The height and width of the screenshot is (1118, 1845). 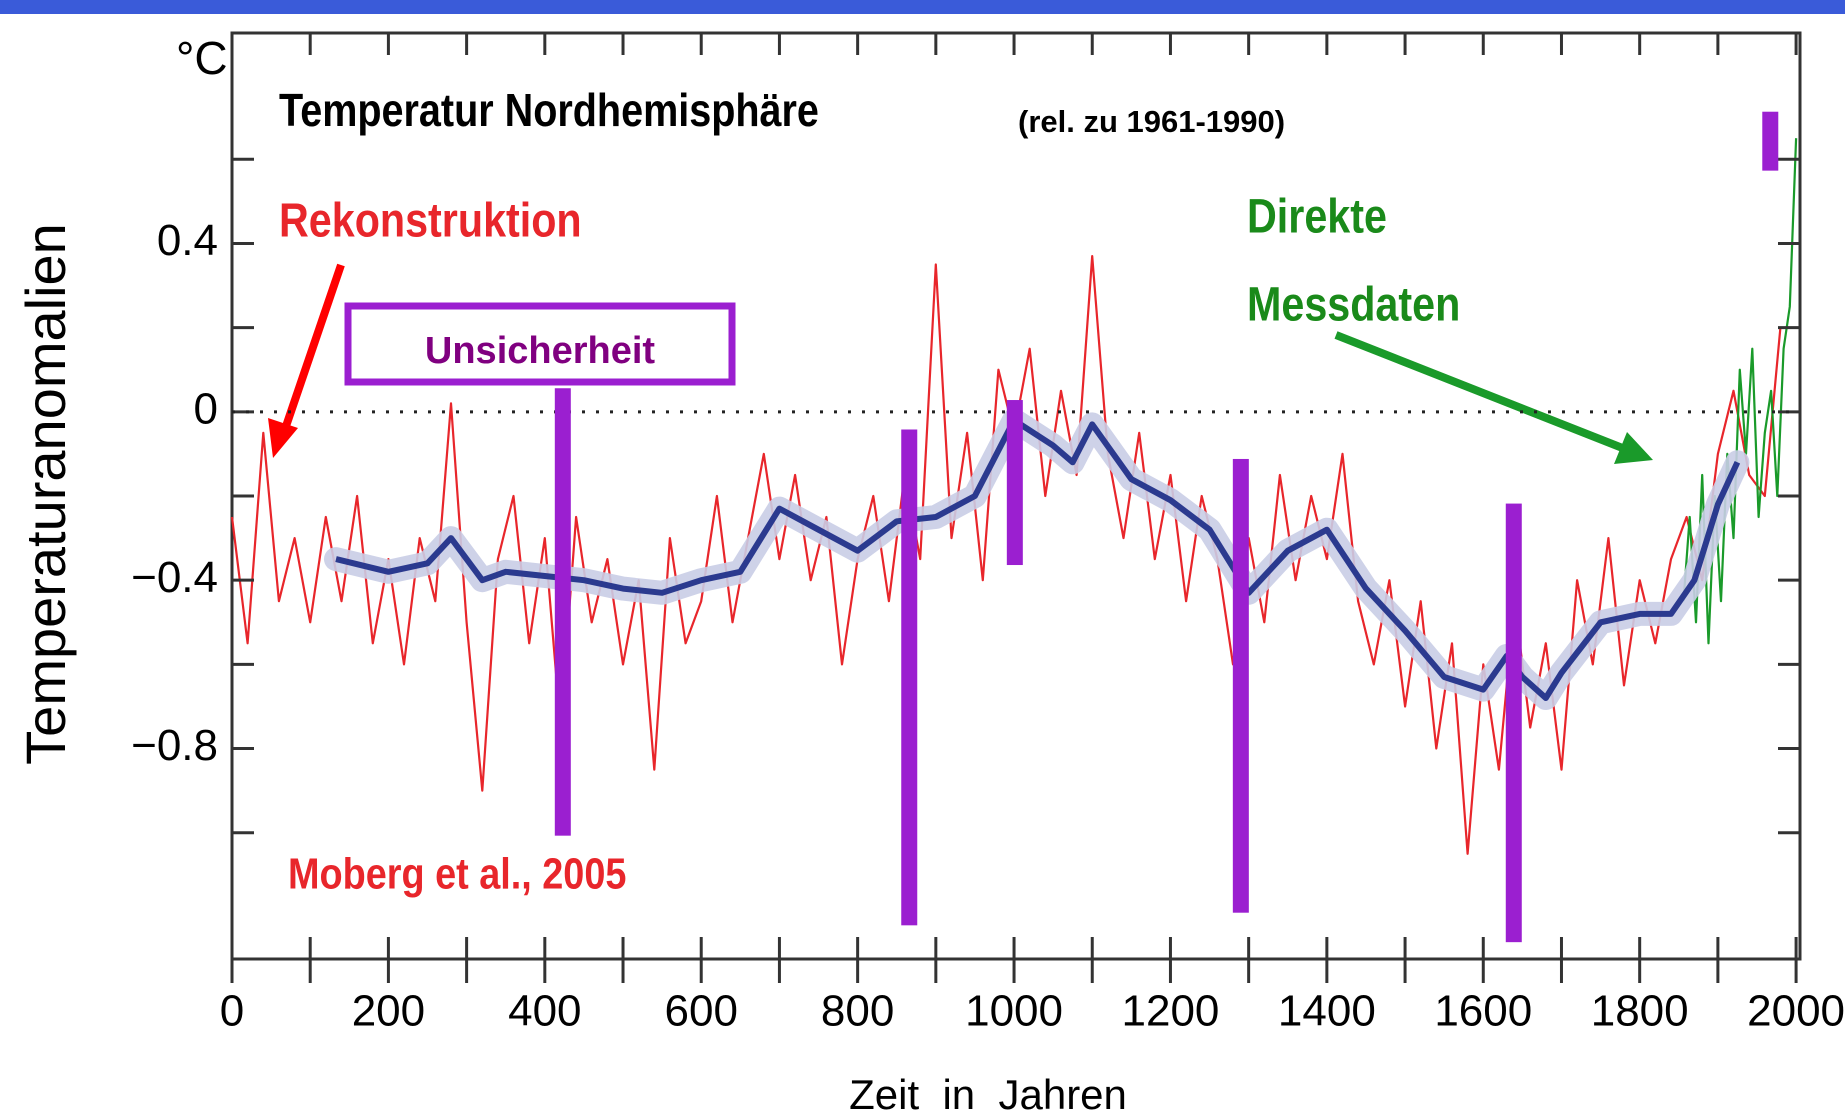 What do you see at coordinates (544, 1011) in the screenshot?
I see `x-tick-label: 400` at bounding box center [544, 1011].